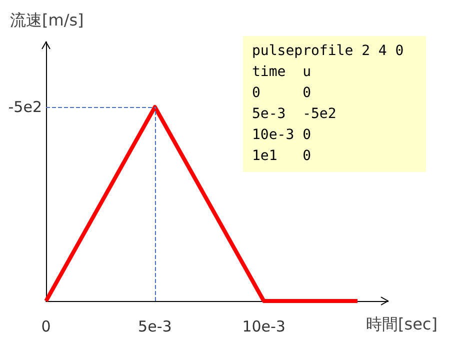 This screenshot has width=452, height=352. I want to click on annotation: 1e1 0, so click(282, 156).